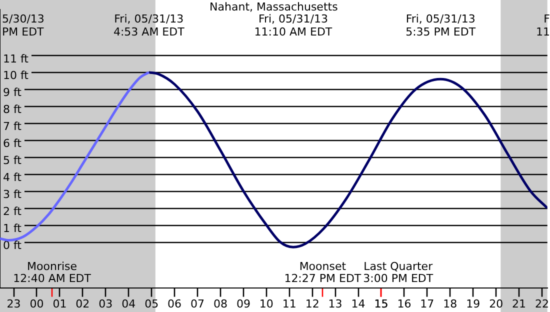 Image resolution: width=550 pixels, height=312 pixels. Describe the element at coordinates (12, 211) in the screenshot. I see `y-tick-label: 2 ft` at that location.